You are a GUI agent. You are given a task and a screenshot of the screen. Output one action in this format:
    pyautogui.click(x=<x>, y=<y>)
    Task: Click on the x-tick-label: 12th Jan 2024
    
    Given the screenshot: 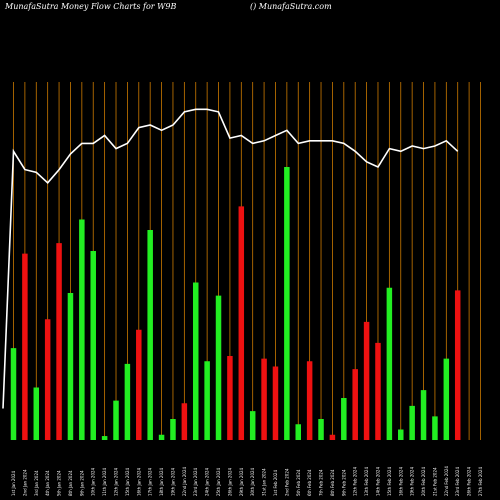 What is the action you would take?
    pyautogui.click(x=116, y=481)
    